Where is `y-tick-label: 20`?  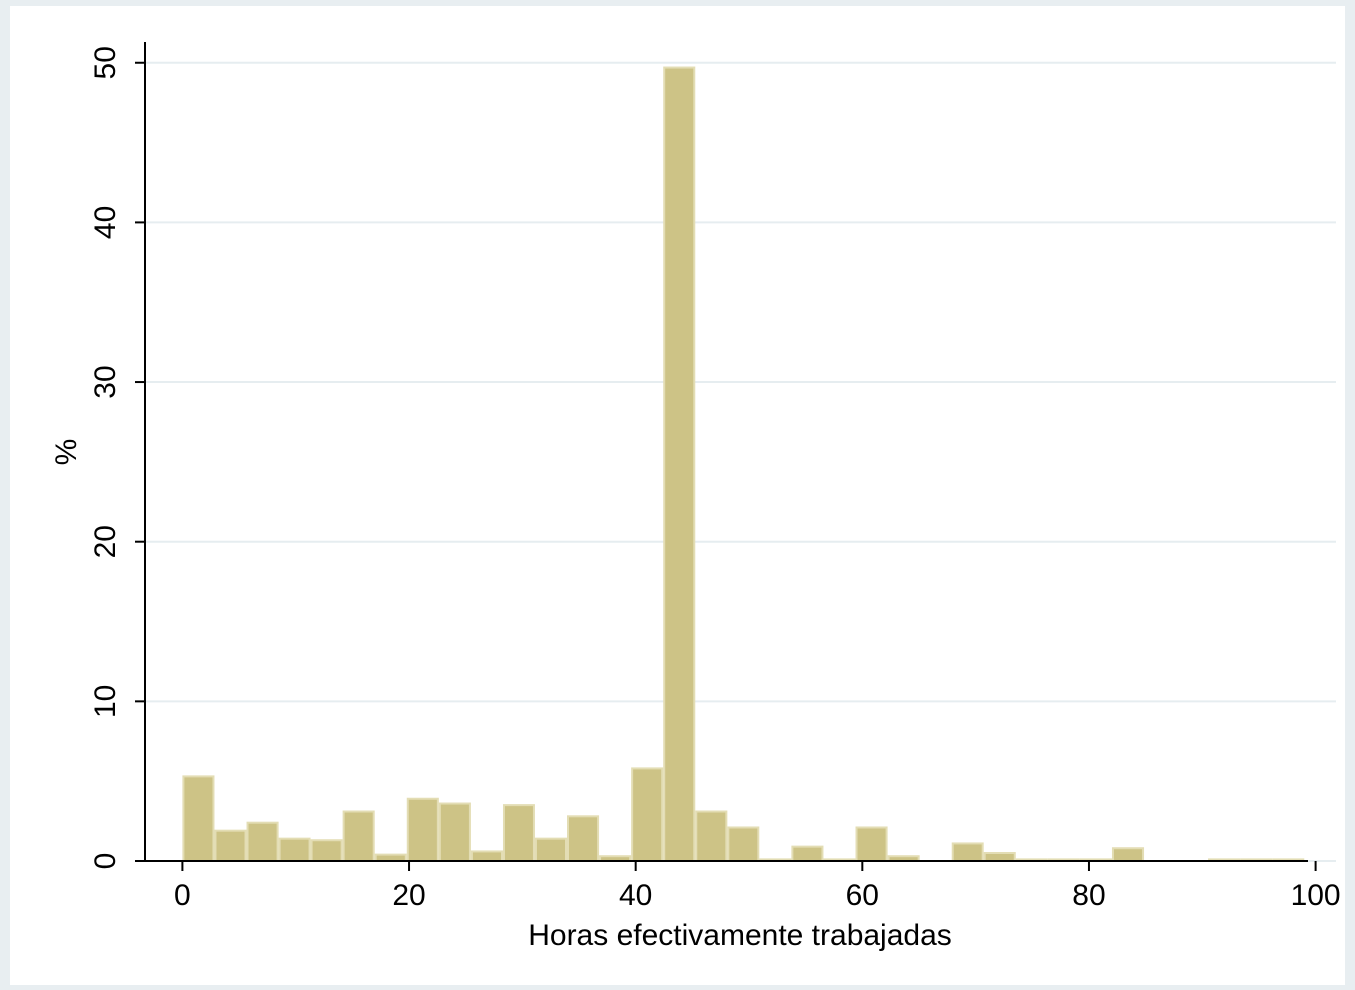 y-tick-label: 20 is located at coordinates (105, 541).